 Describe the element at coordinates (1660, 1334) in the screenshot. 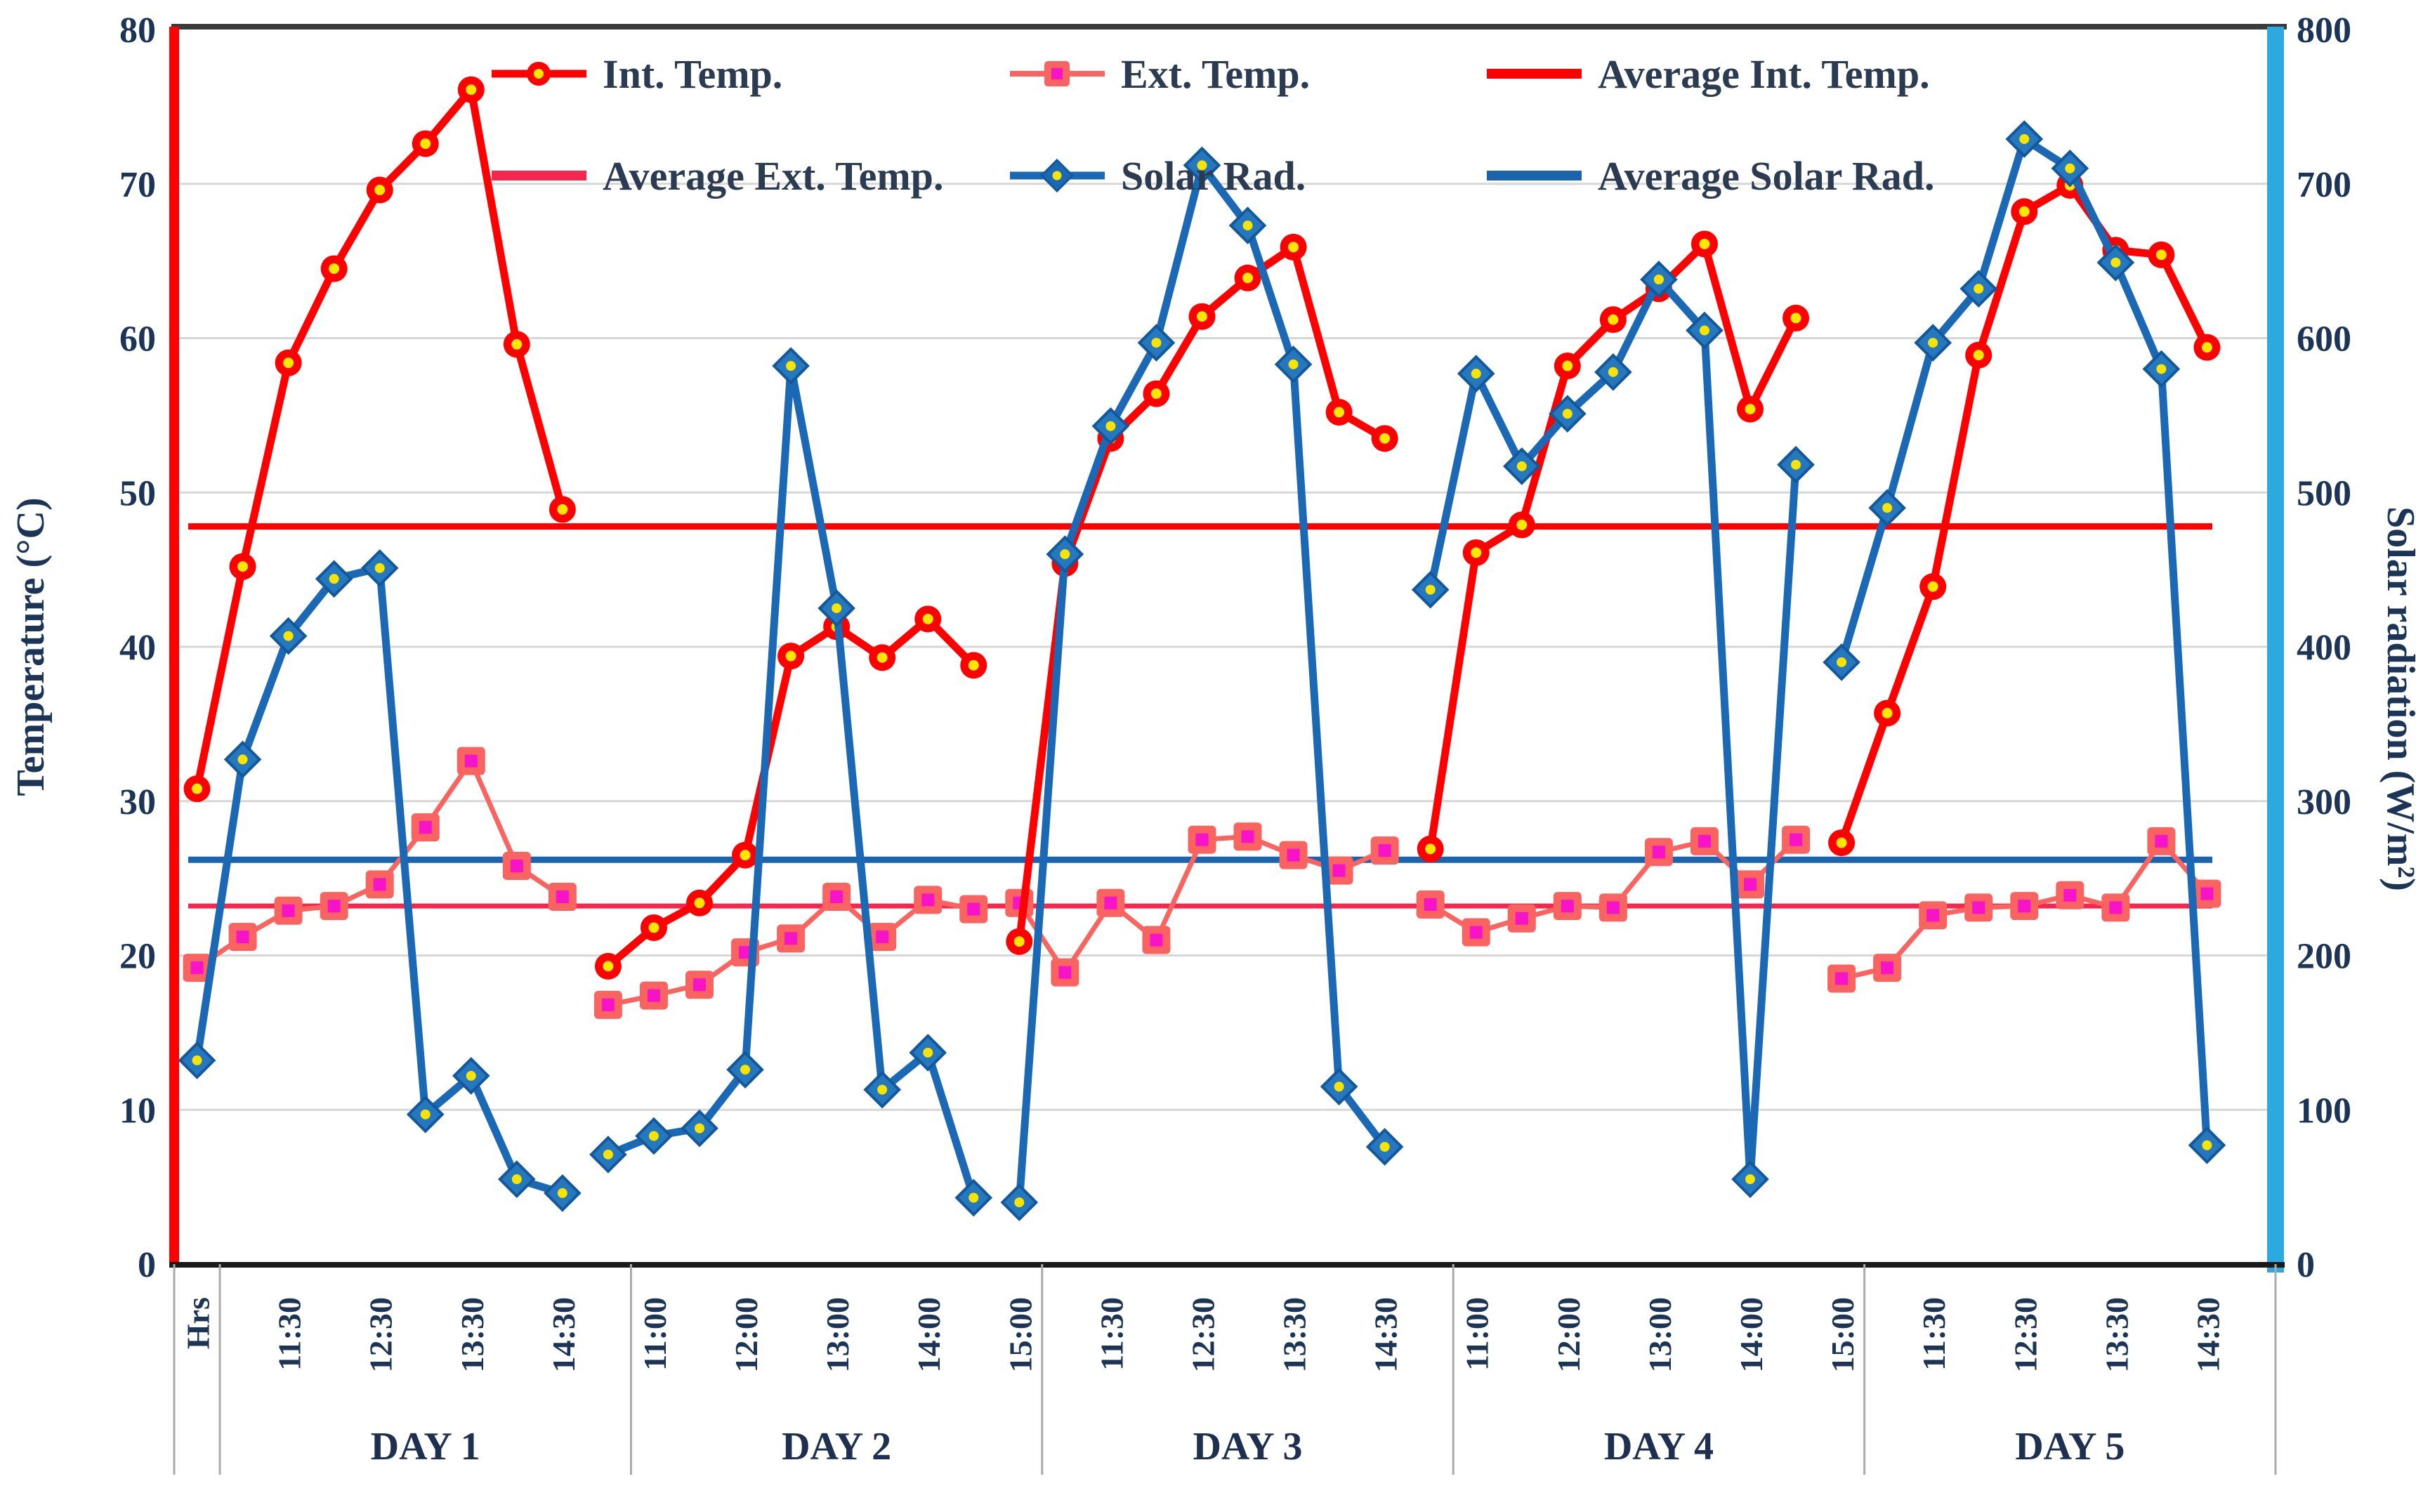

I see `x-tick-label: 13:00` at that location.